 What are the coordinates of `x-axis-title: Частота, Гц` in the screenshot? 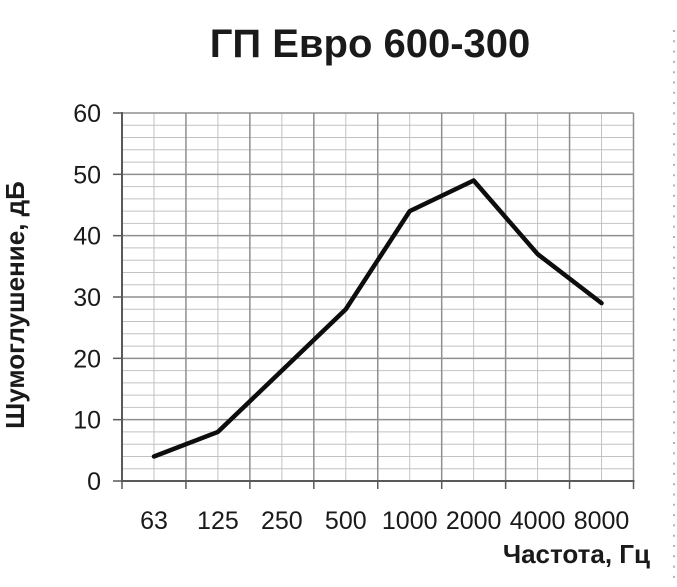 It's located at (576, 554).